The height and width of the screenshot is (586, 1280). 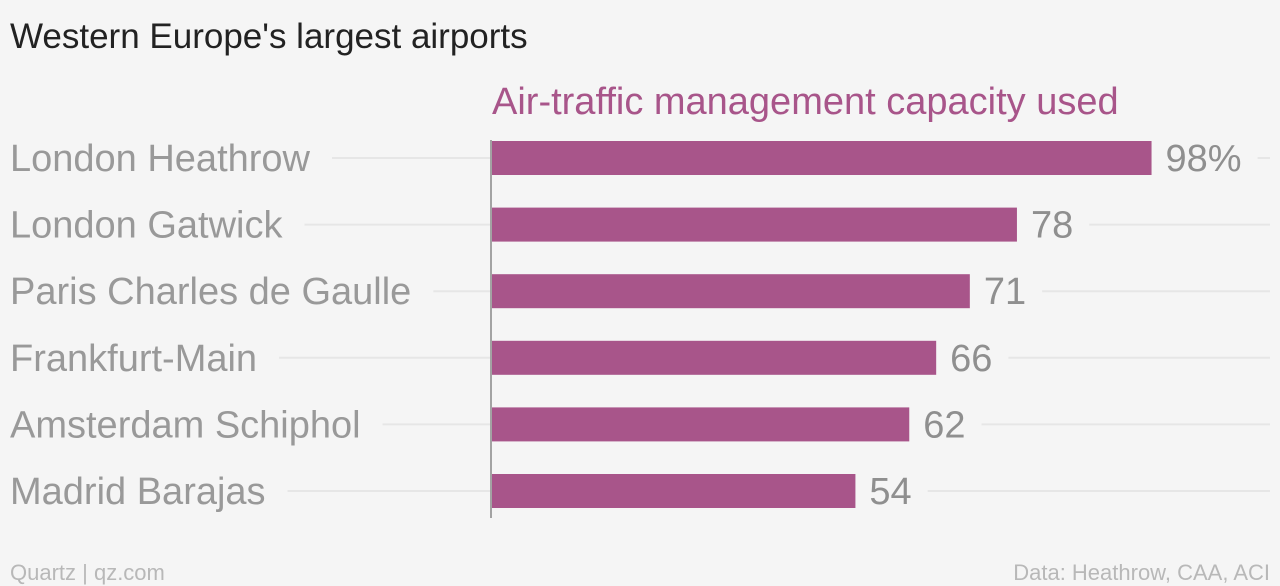 What do you see at coordinates (1204, 159) in the screenshot?
I see `value-label: 98%` at bounding box center [1204, 159].